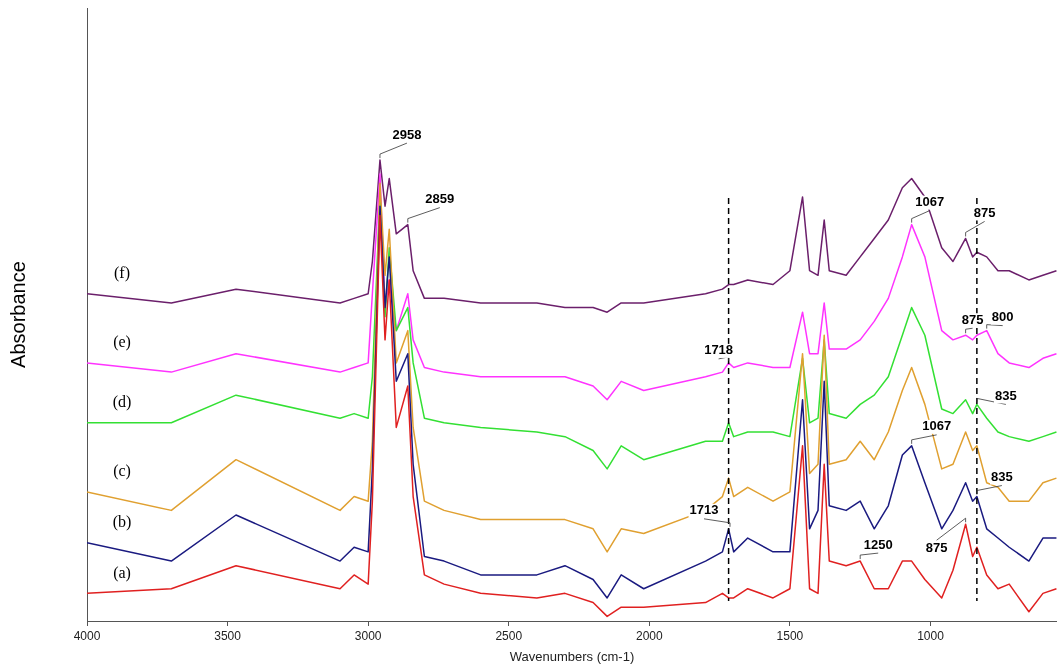 This screenshot has height=669, width=1057. Describe the element at coordinates (509, 635) in the screenshot. I see `x-tick-label: 2500` at that location.